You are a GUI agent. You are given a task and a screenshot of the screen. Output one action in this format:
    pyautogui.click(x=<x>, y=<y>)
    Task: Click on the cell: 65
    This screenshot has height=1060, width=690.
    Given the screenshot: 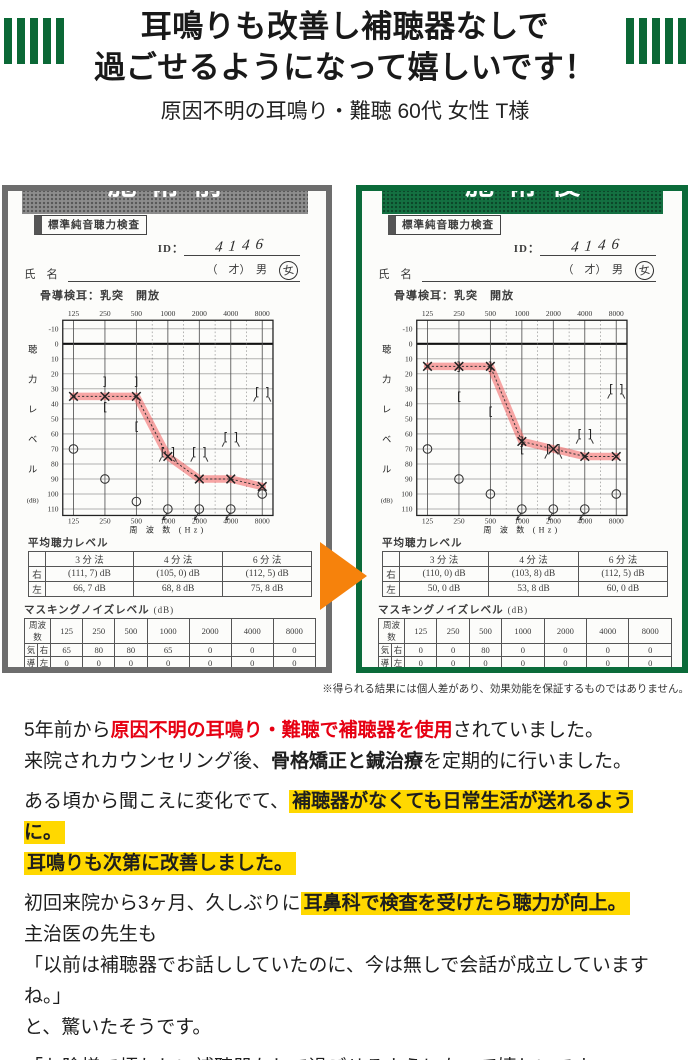 What is the action you would take?
    pyautogui.click(x=168, y=650)
    